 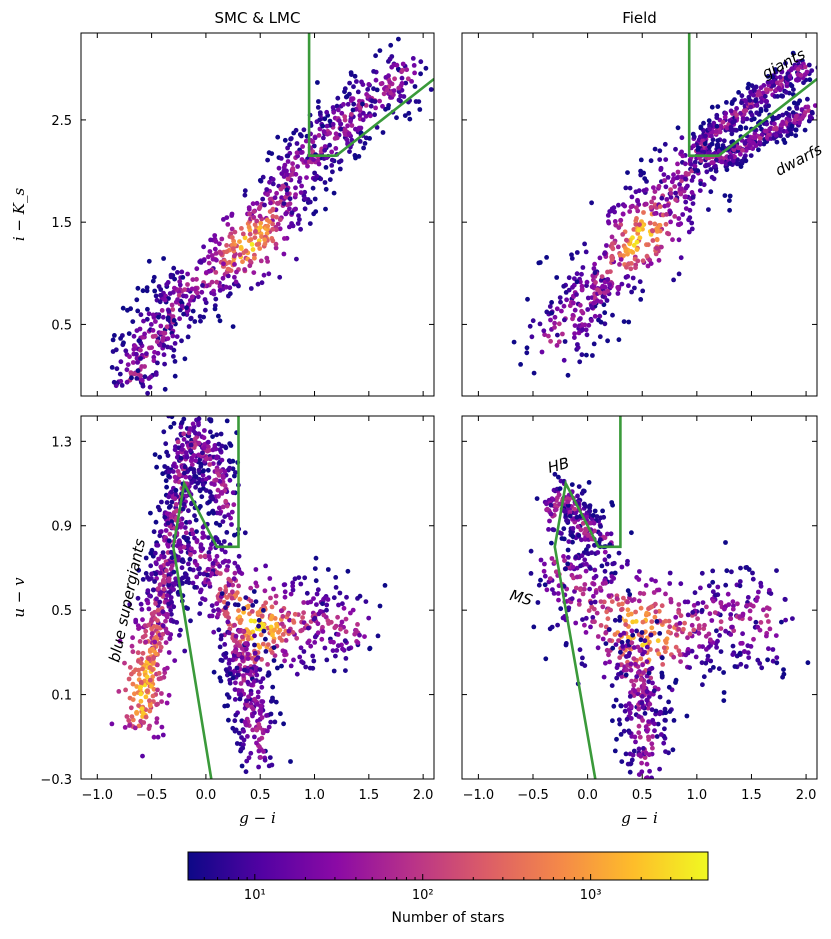 What do you see at coordinates (448, 866) in the screenshot?
I see `colorbar-frame` at bounding box center [448, 866].